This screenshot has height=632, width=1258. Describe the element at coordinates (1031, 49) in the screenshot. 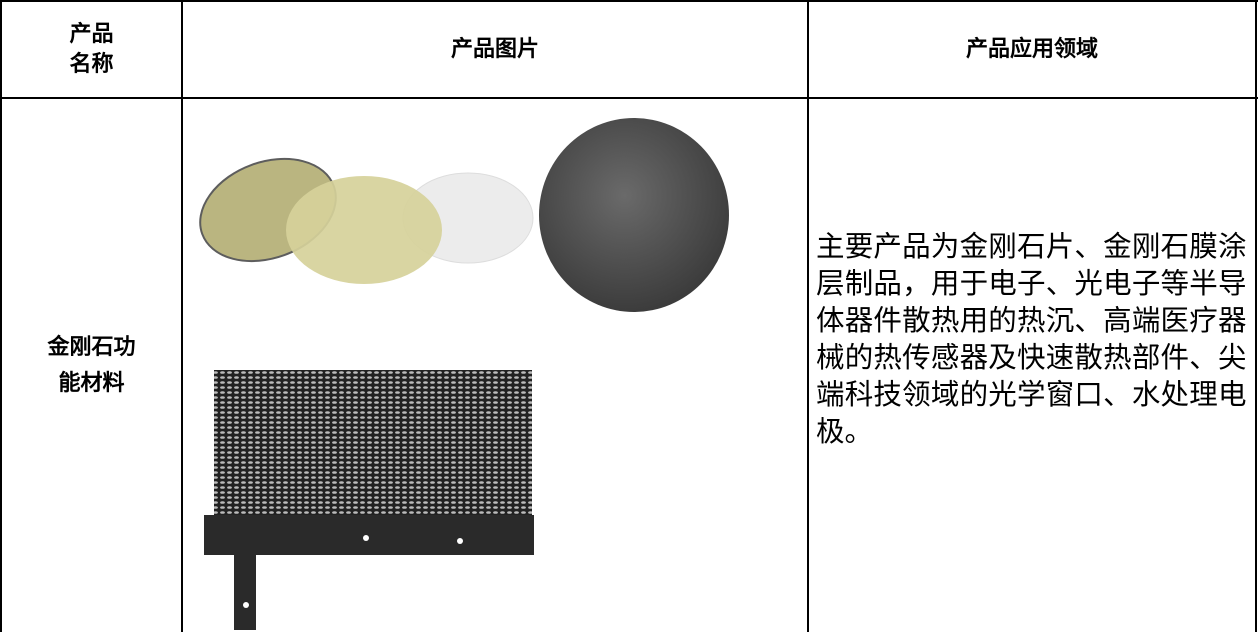

I see `header-cell: 产品应用领域` at that location.